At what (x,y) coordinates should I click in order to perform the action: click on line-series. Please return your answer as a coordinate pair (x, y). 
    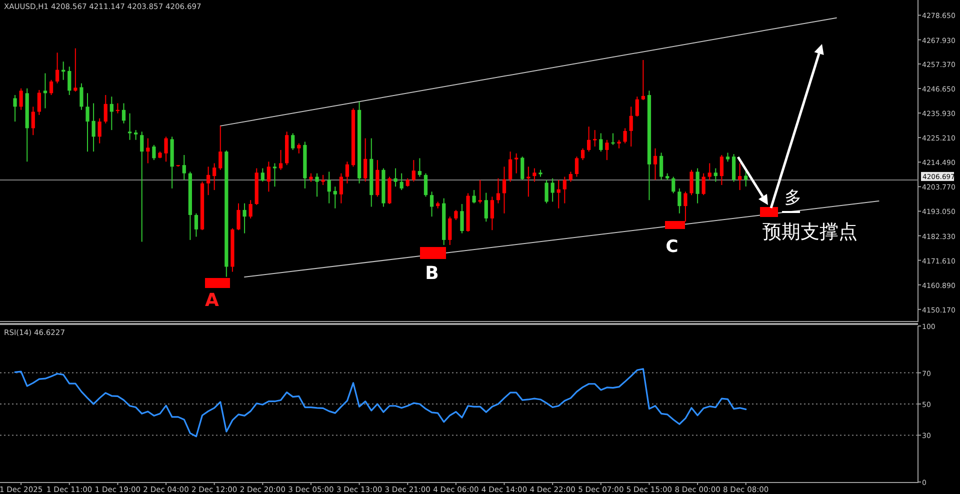
    Looking at the image, I should click on (380, 403).